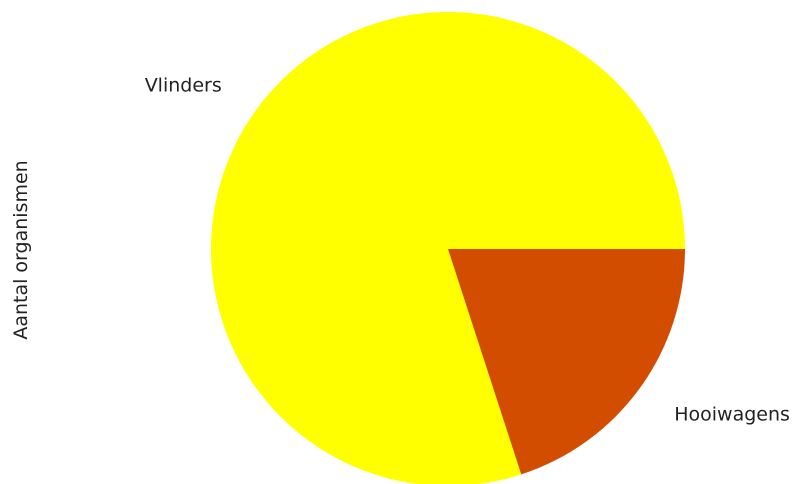  Describe the element at coordinates (21, 249) in the screenshot. I see `y-axis-label: Aantal organismen` at that location.